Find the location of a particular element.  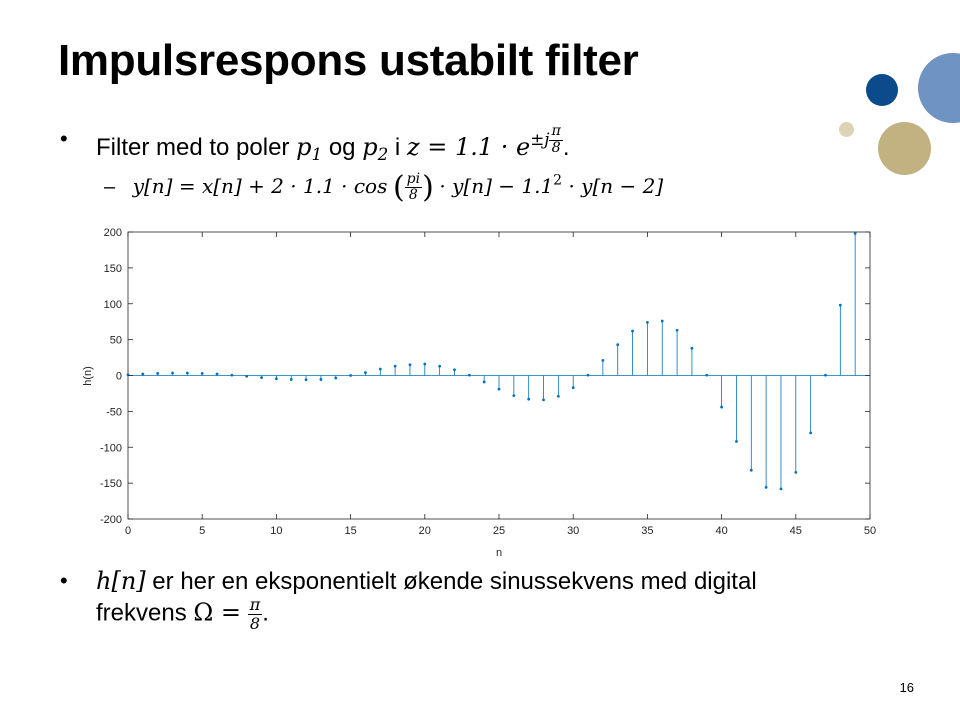

p1-symbol: p1 is located at coordinates (309, 148).